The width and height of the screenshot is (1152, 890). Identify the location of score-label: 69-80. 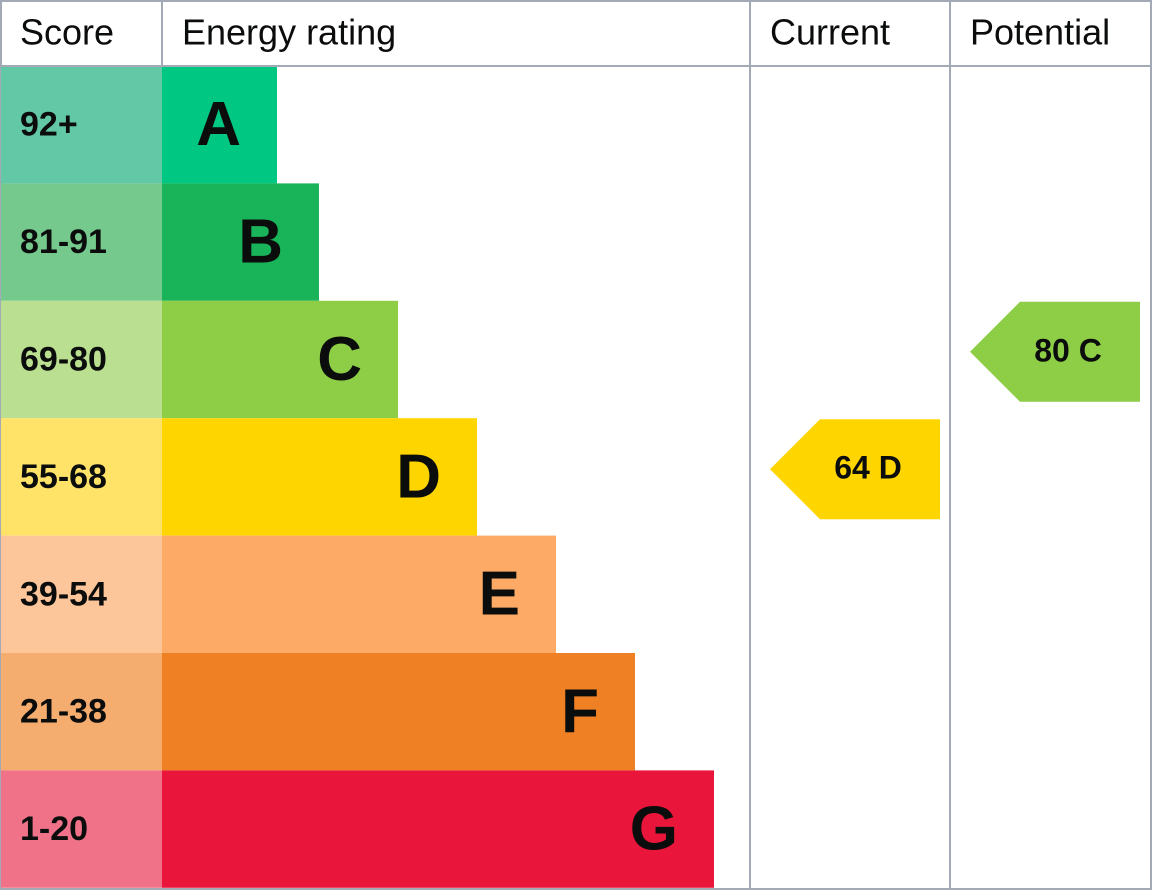
(63, 359).